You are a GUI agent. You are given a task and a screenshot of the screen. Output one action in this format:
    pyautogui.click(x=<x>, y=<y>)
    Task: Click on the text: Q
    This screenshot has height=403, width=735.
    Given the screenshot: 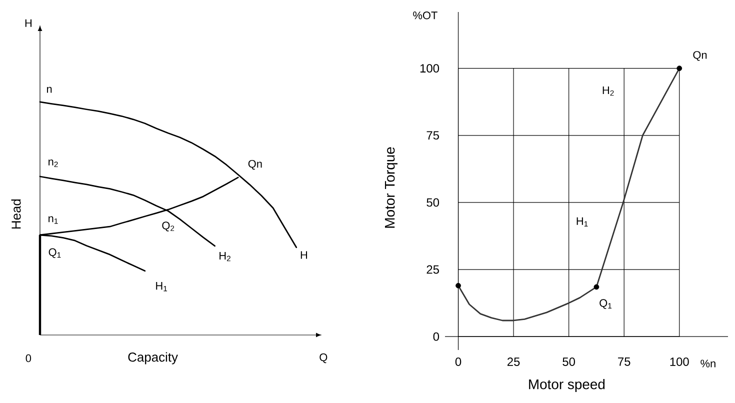 What is the action you would take?
    pyautogui.click(x=324, y=358)
    